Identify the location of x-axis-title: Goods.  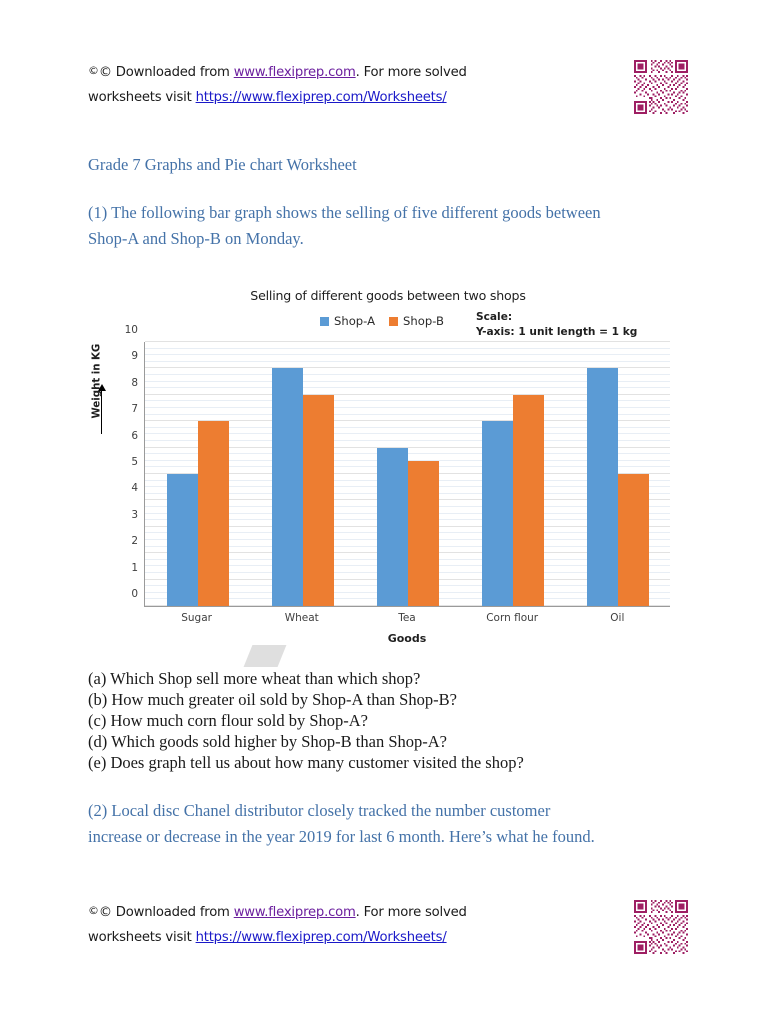
(407, 638).